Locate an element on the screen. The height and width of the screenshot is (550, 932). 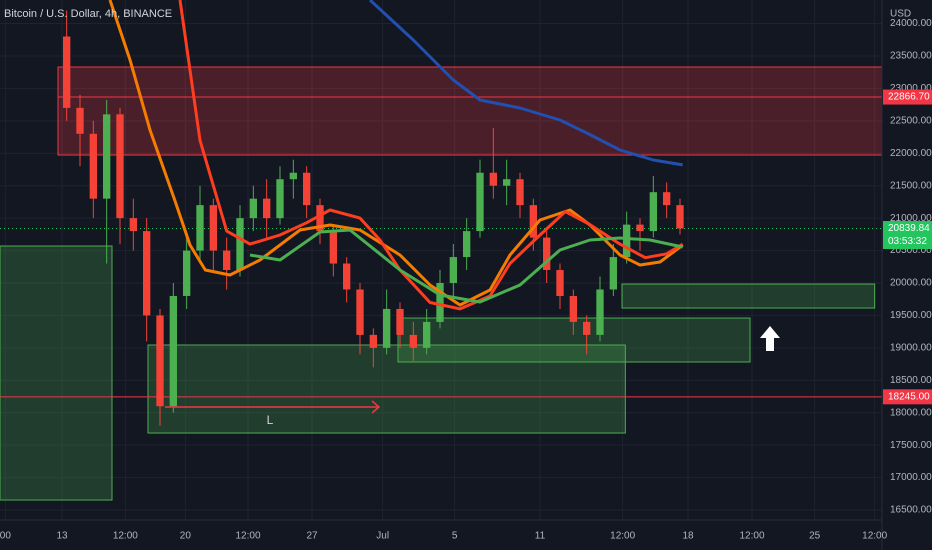
x-tick-label: 25 is located at coordinates (815, 536).